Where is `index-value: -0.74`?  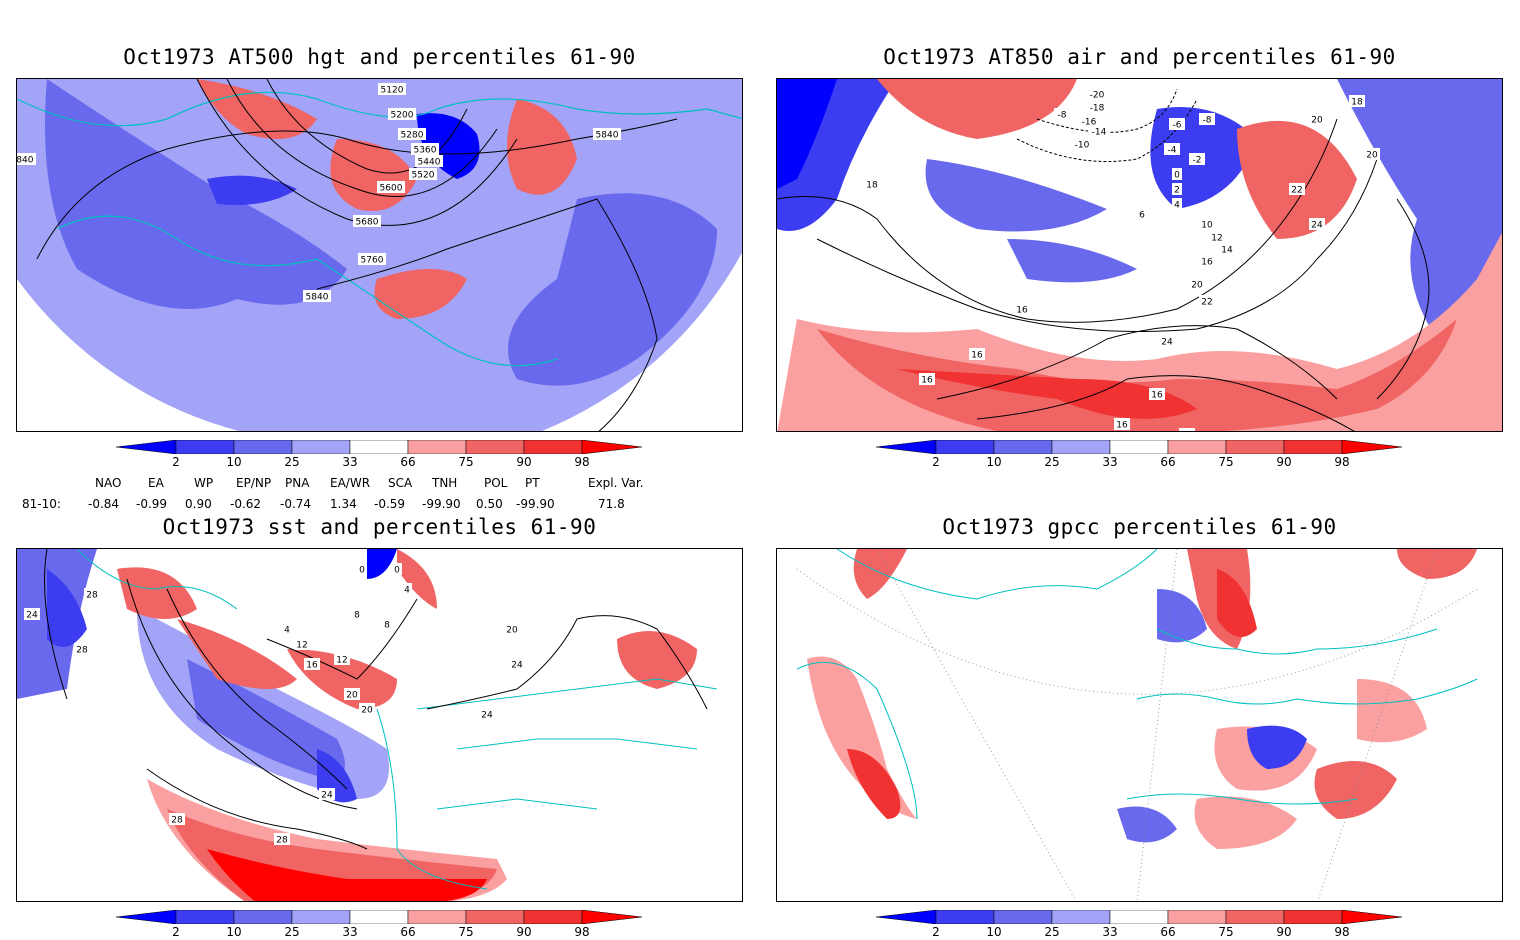
index-value: -0.74 is located at coordinates (296, 504).